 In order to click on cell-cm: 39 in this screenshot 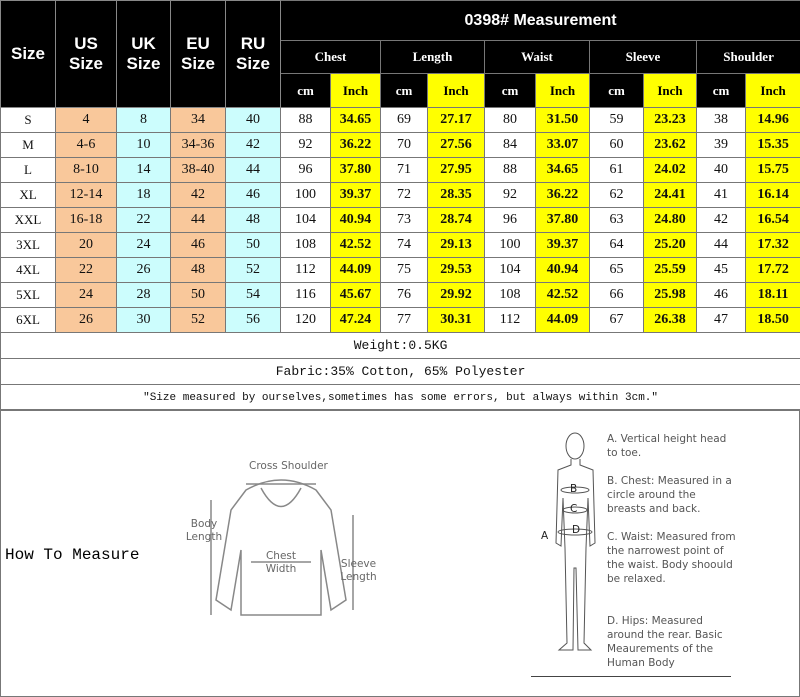, I will do `click(721, 145)`.